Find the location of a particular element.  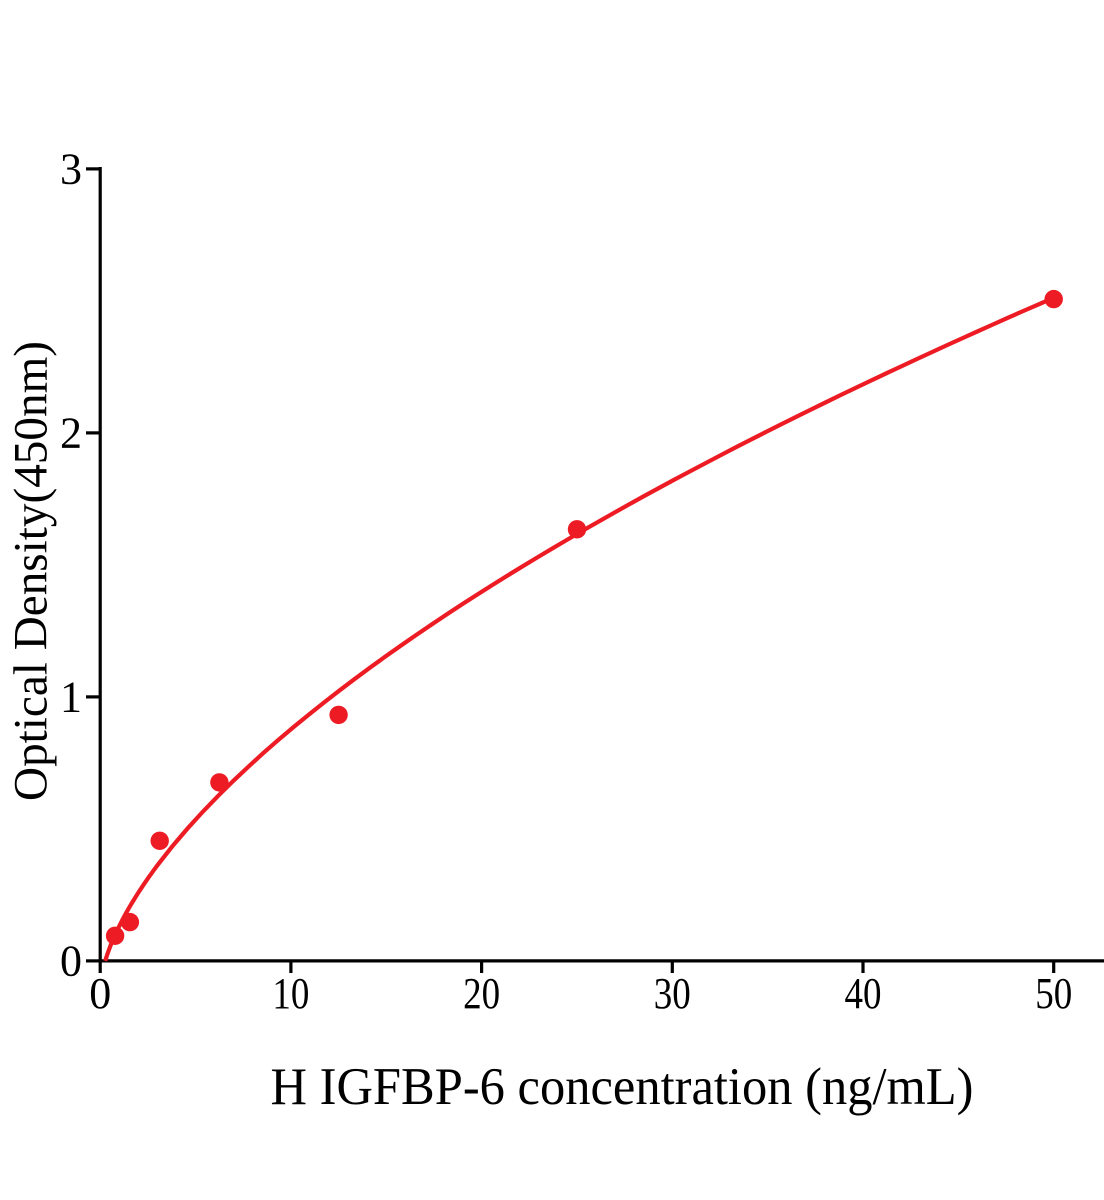

svg-text: 50 is located at coordinates (1053, 993).